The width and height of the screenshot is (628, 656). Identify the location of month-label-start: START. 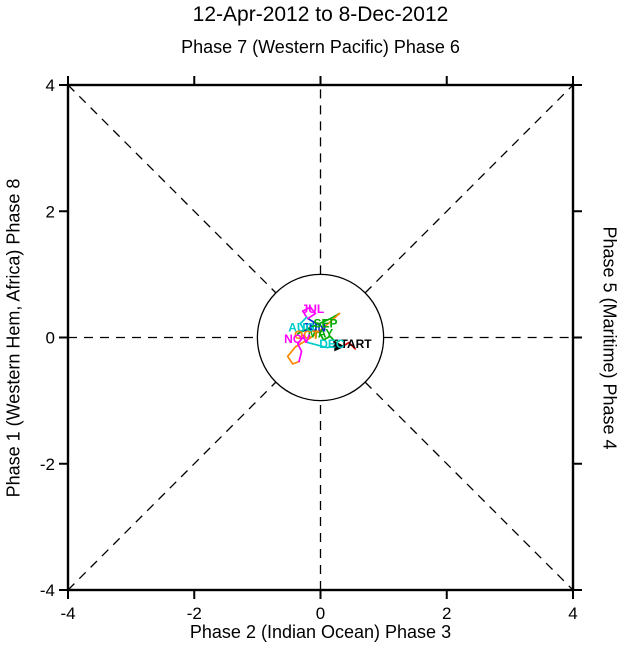
(353, 344).